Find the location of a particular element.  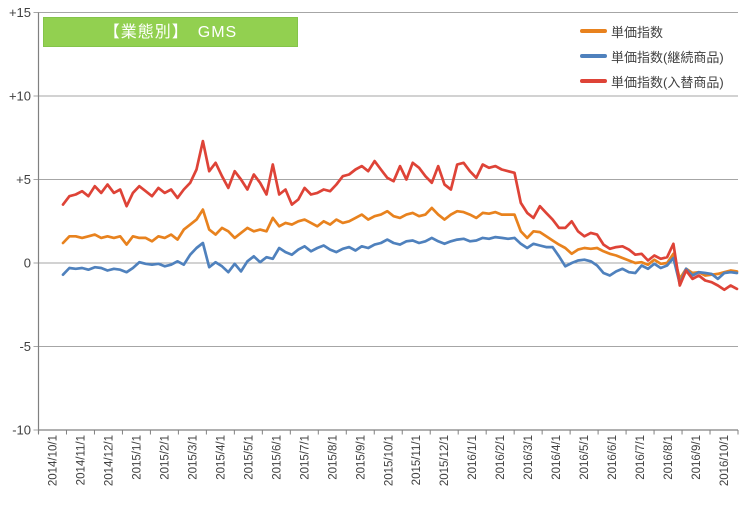

y-axis-label: -5 is located at coordinates (25, 346).